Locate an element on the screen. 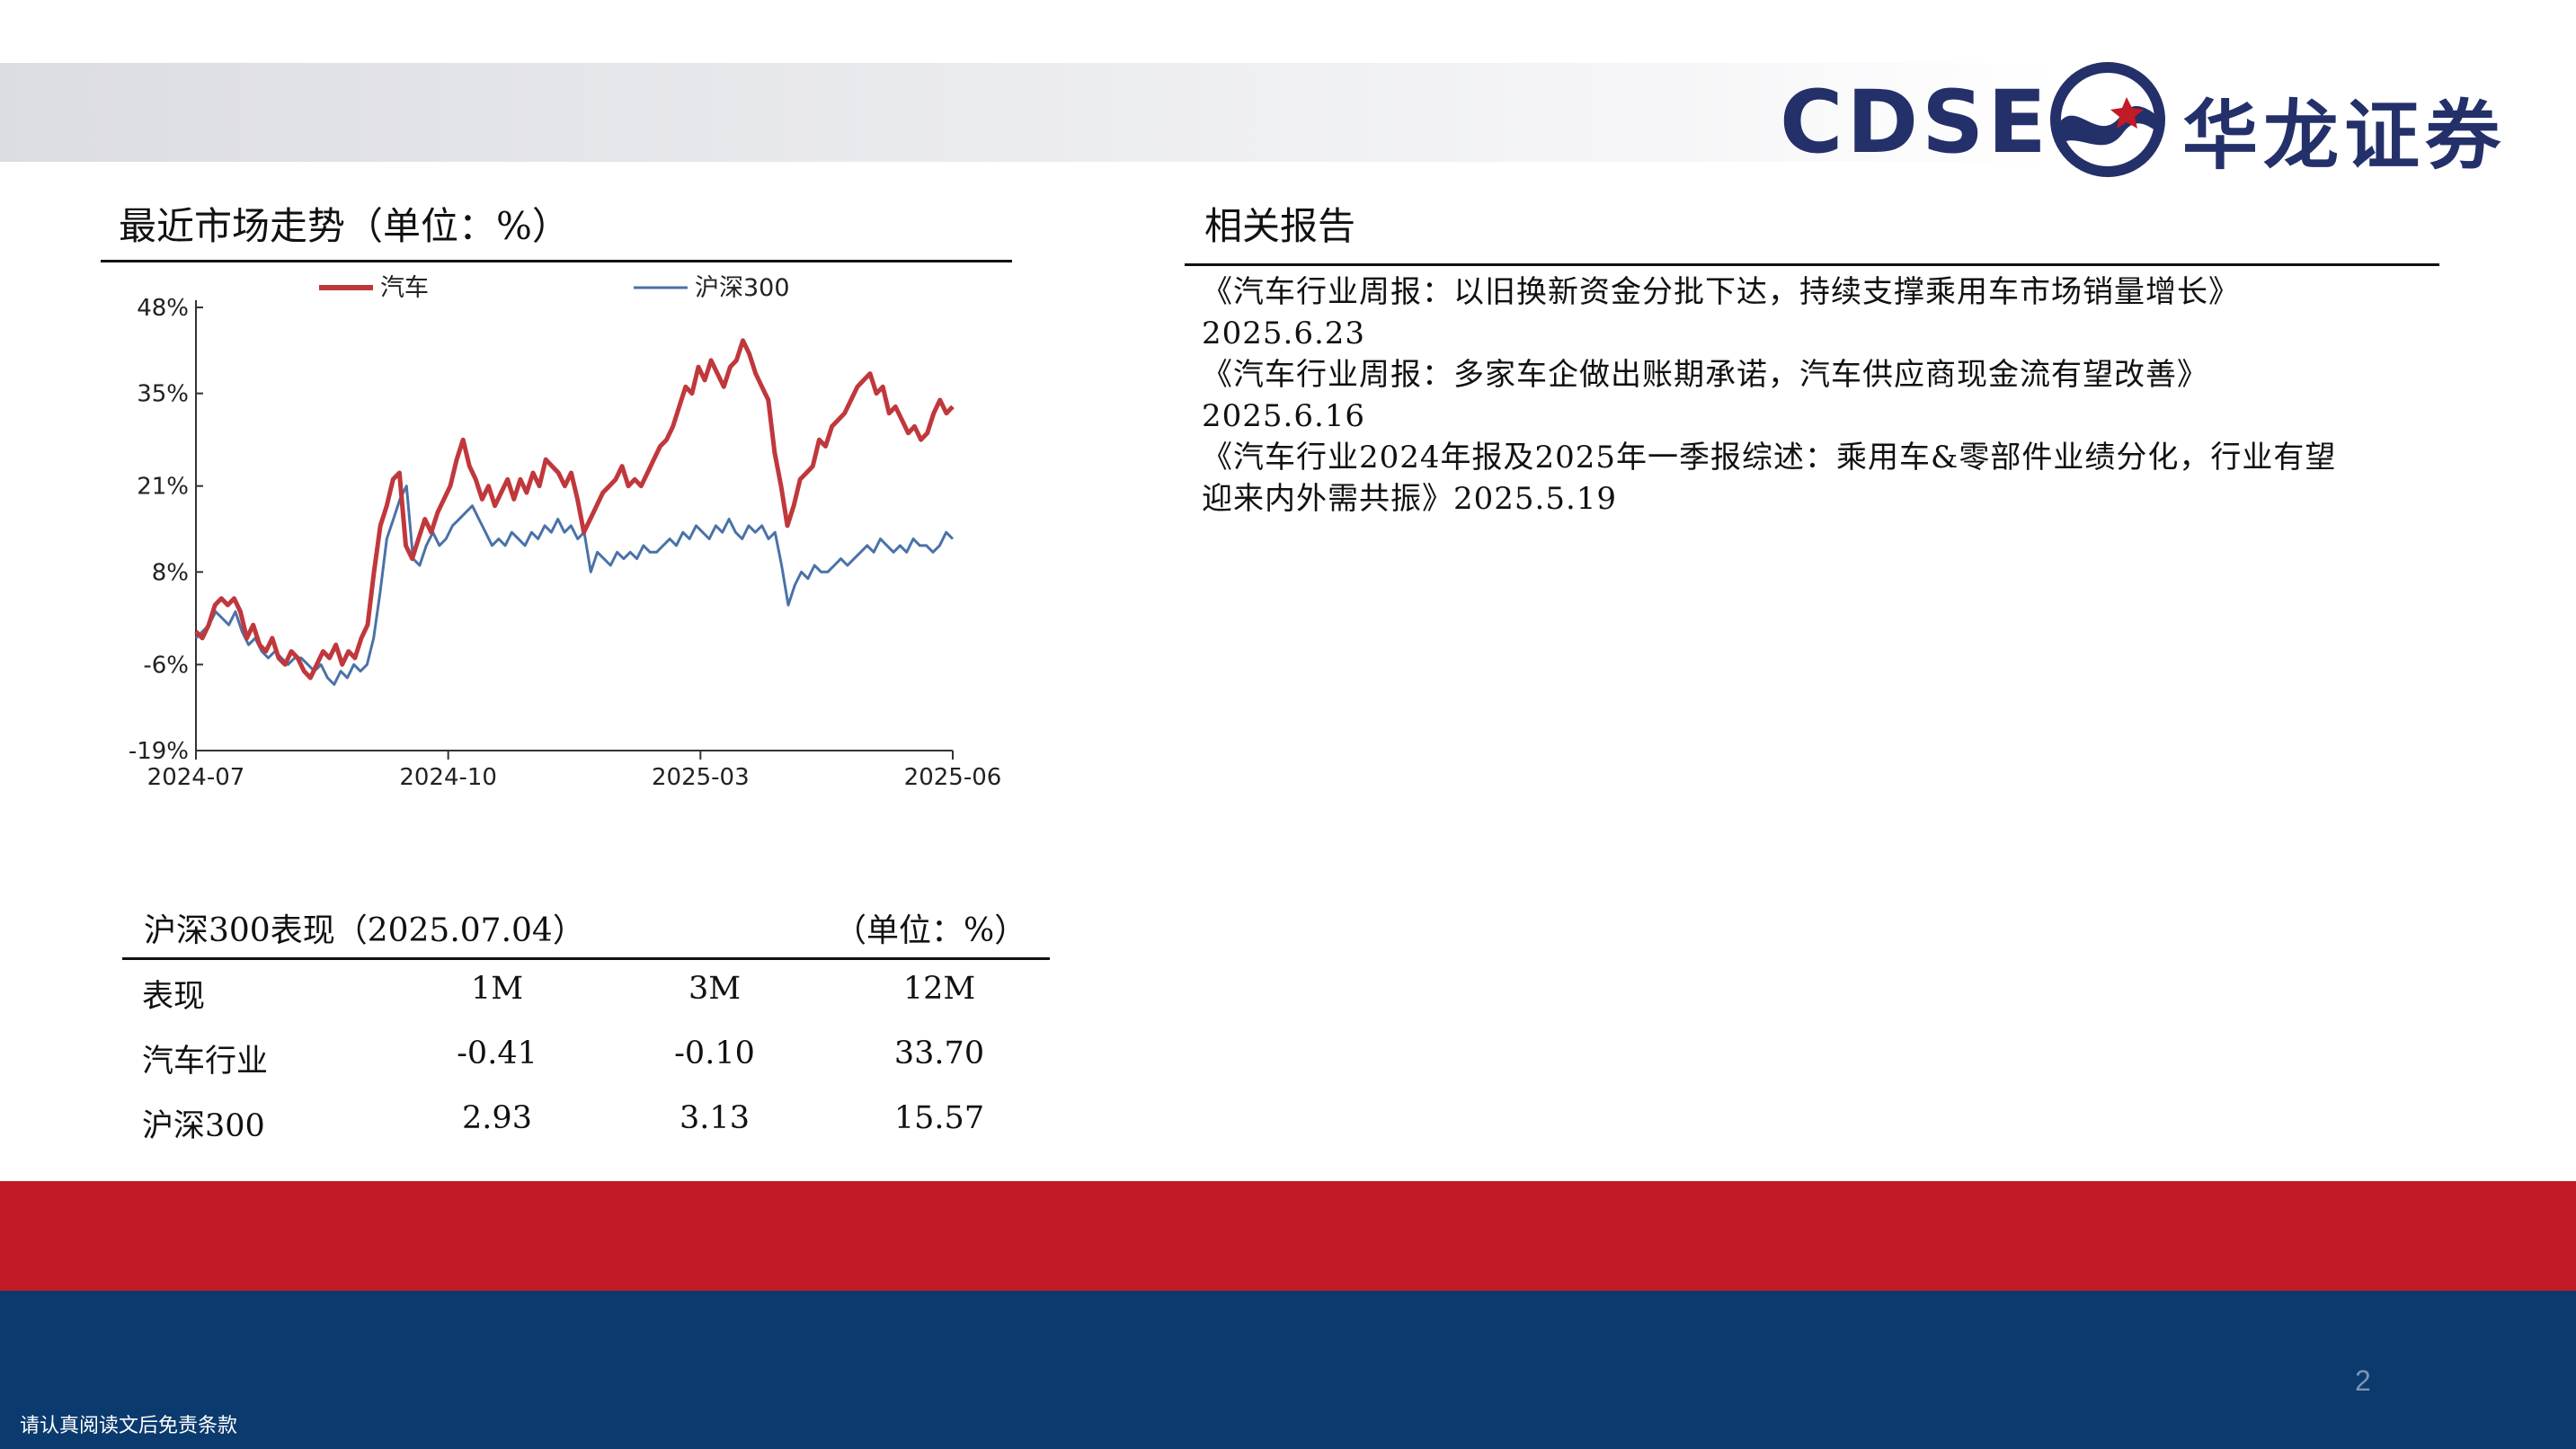 The width and height of the screenshot is (2576, 1449). table-header-cell: 表现 is located at coordinates (174, 997).